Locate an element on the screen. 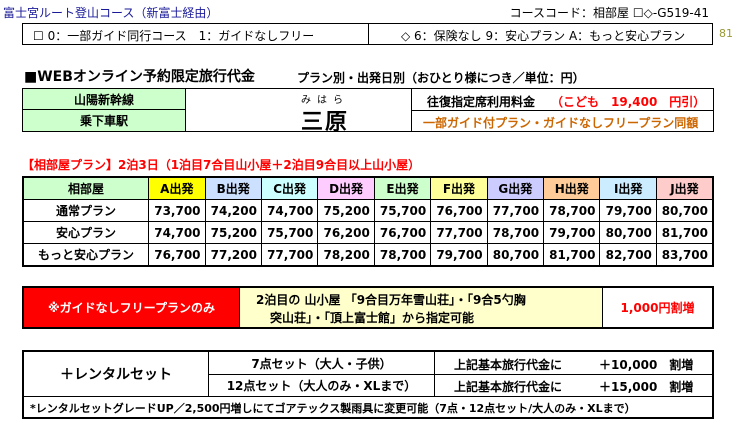  price-cell: 77,200 is located at coordinates (233, 255).